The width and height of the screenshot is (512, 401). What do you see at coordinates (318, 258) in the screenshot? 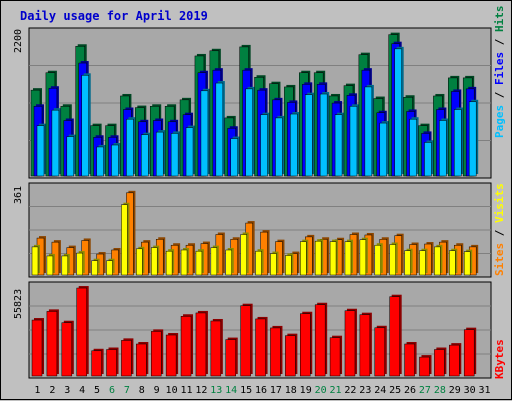
I see `bar-visits-day-20-face` at bounding box center [318, 258].